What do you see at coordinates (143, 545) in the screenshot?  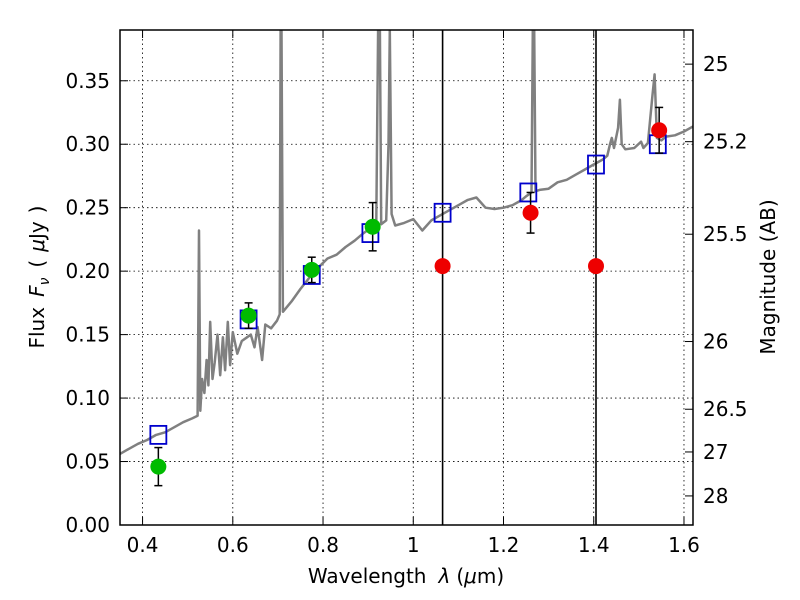 I see `x-tick-label: 0.4` at bounding box center [143, 545].